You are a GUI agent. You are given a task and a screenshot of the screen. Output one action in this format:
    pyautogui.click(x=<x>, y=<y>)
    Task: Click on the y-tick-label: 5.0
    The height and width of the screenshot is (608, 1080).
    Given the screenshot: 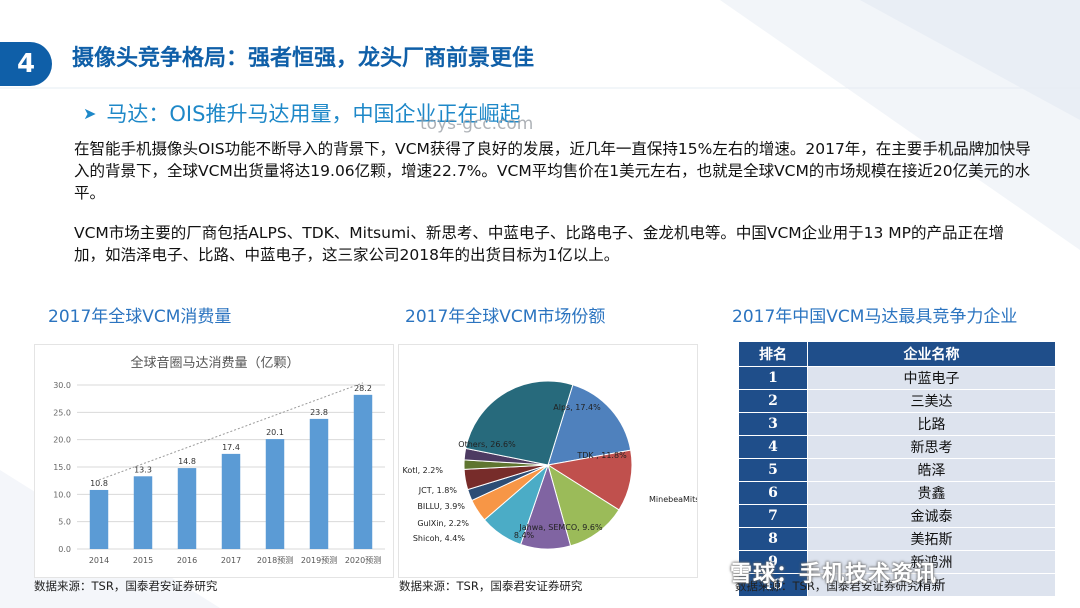 What is the action you would take?
    pyautogui.click(x=64, y=522)
    